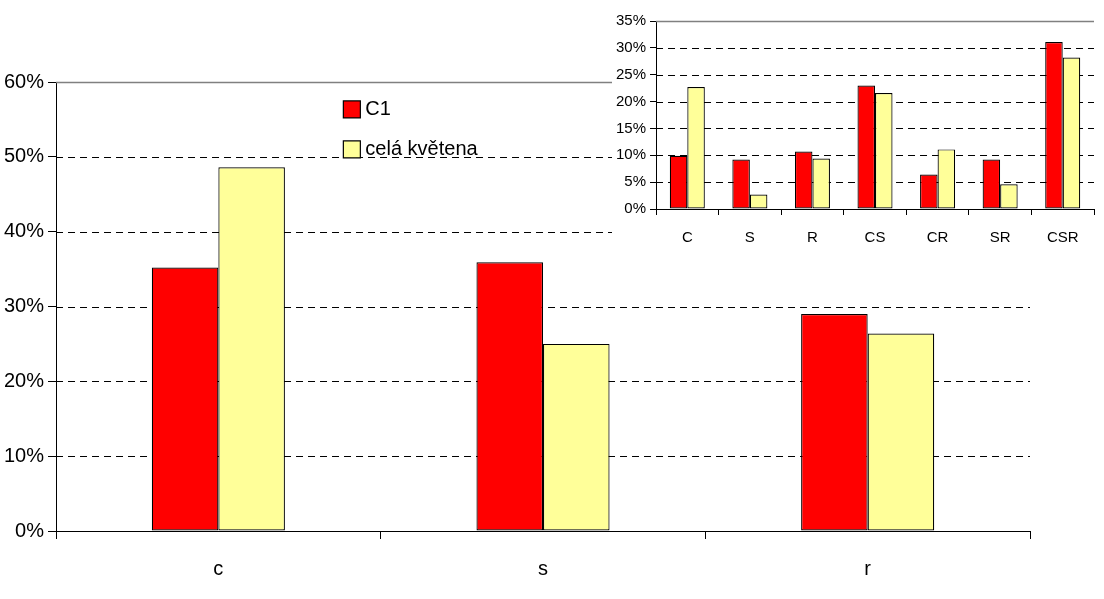 The width and height of the screenshot is (1104, 599). Describe the element at coordinates (635, 181) in the screenshot. I see `y-tick-label: 5%` at that location.